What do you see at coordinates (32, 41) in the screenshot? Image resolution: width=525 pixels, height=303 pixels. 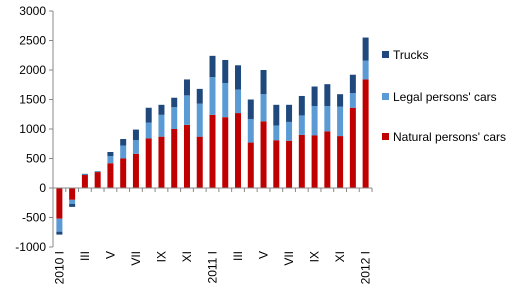 I see `y-tick-label: 2500` at bounding box center [32, 41].